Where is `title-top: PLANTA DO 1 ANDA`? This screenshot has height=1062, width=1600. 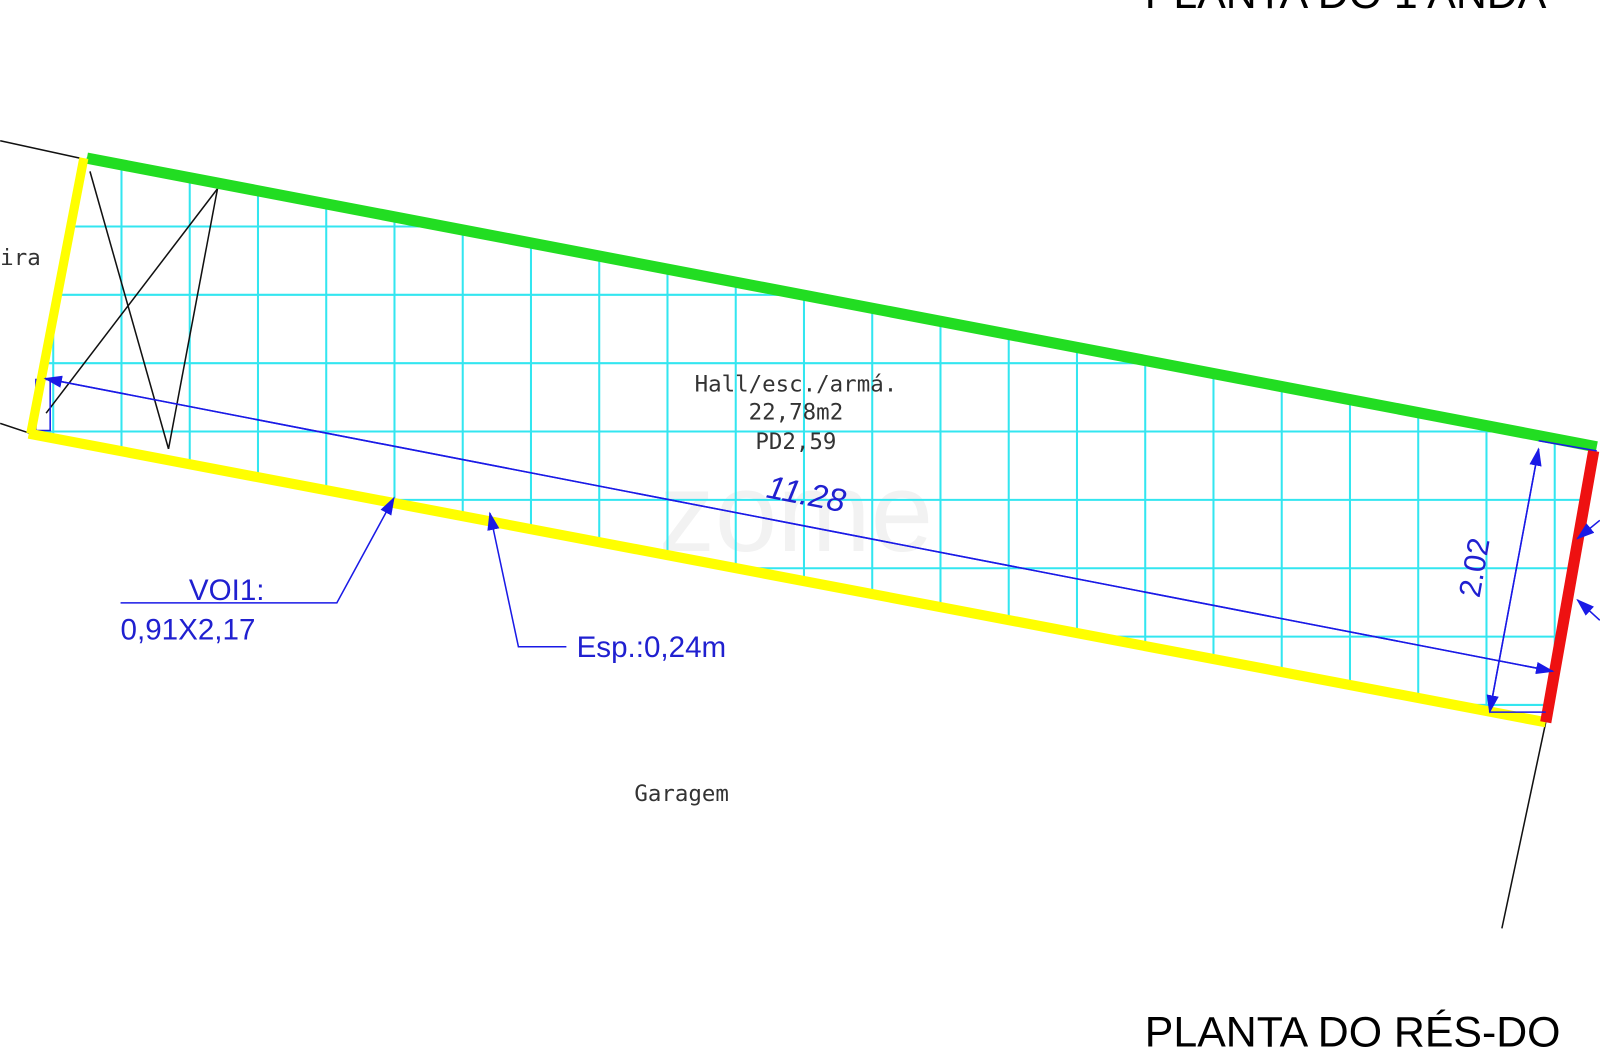
title-top: PLANTA DO 1 ANDA is located at coordinates (1346, 9).